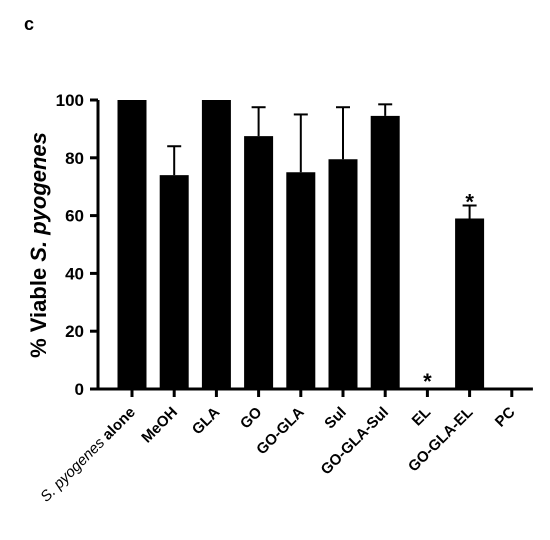 Image resolution: width=550 pixels, height=540 pixels. Describe the element at coordinates (505, 417) in the screenshot. I see `x-tick-label: PC` at that location.